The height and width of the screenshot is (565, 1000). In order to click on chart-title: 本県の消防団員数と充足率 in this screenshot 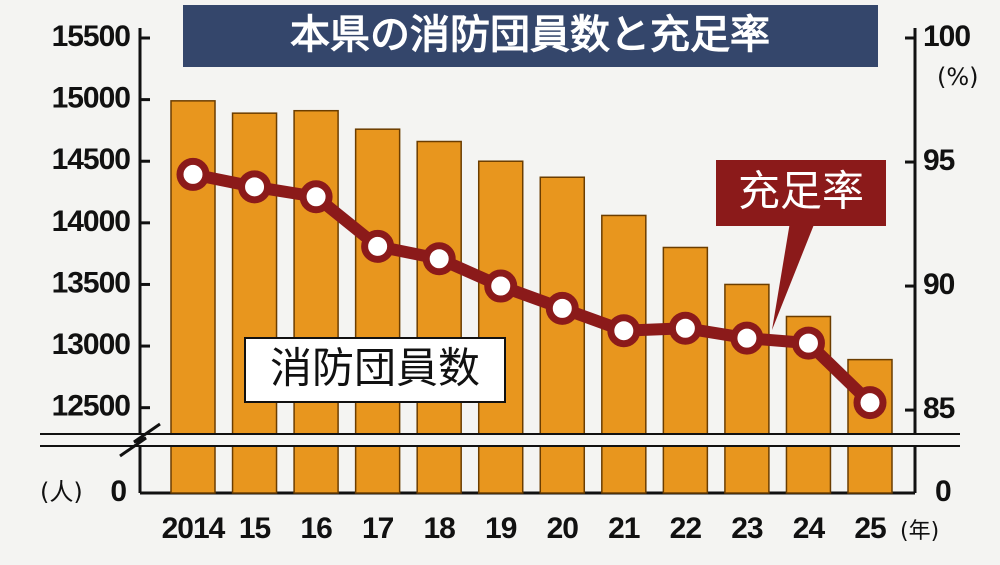, I will do `click(530, 35)`.